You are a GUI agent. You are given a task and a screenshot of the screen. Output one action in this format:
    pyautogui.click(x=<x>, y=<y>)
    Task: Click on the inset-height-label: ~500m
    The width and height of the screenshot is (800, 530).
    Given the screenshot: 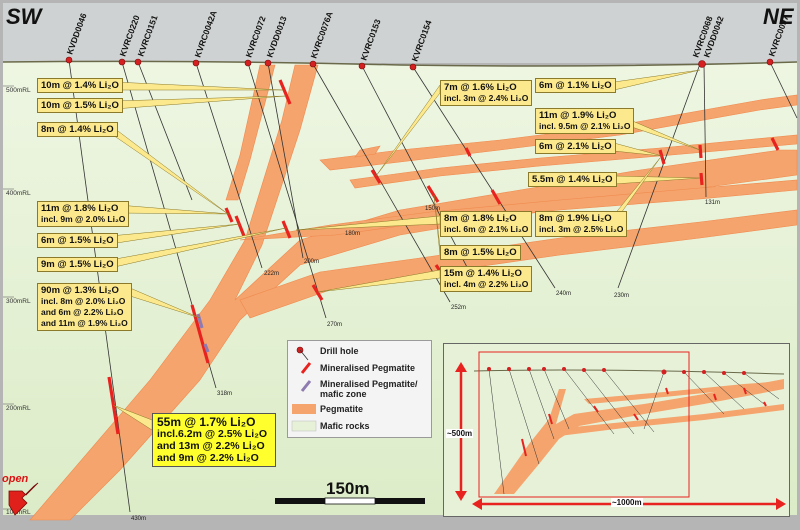 What is the action you would take?
    pyautogui.click(x=460, y=433)
    